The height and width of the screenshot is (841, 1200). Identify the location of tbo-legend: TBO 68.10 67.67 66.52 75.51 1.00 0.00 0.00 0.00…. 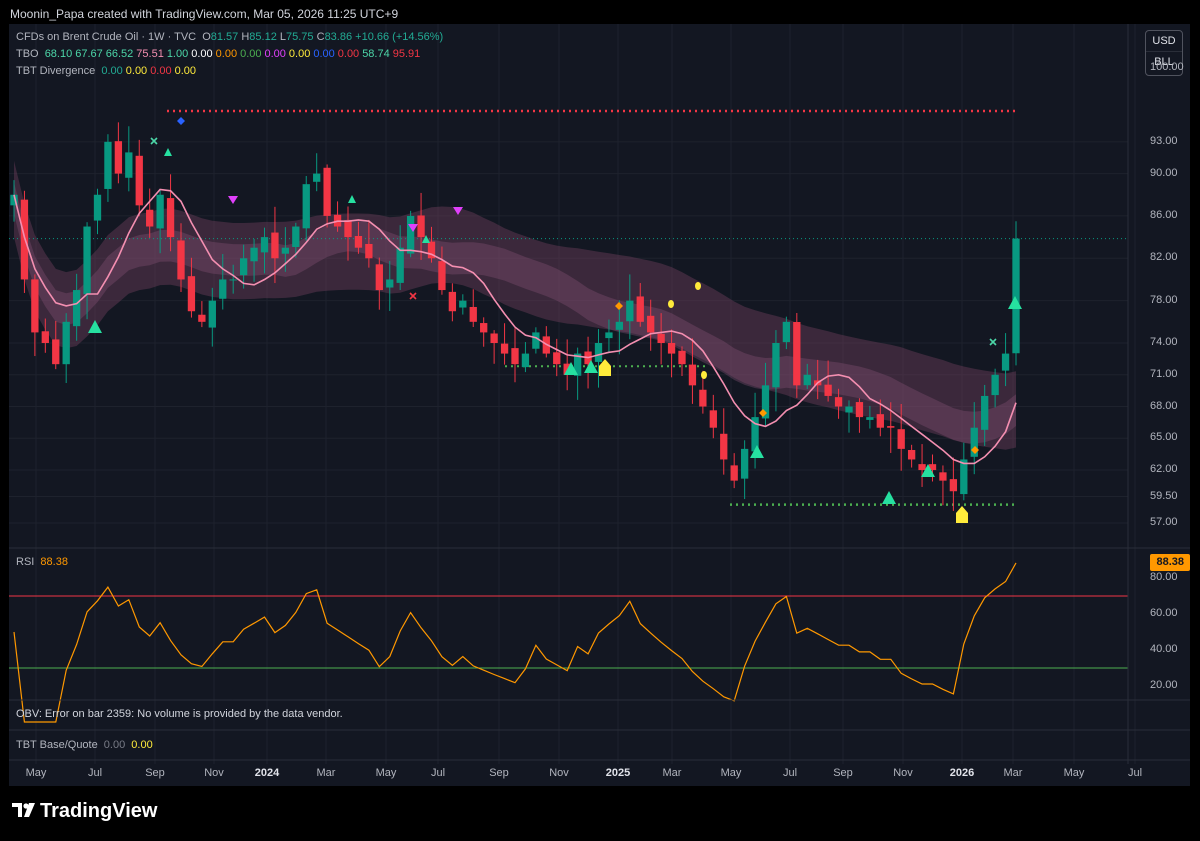
(219, 54).